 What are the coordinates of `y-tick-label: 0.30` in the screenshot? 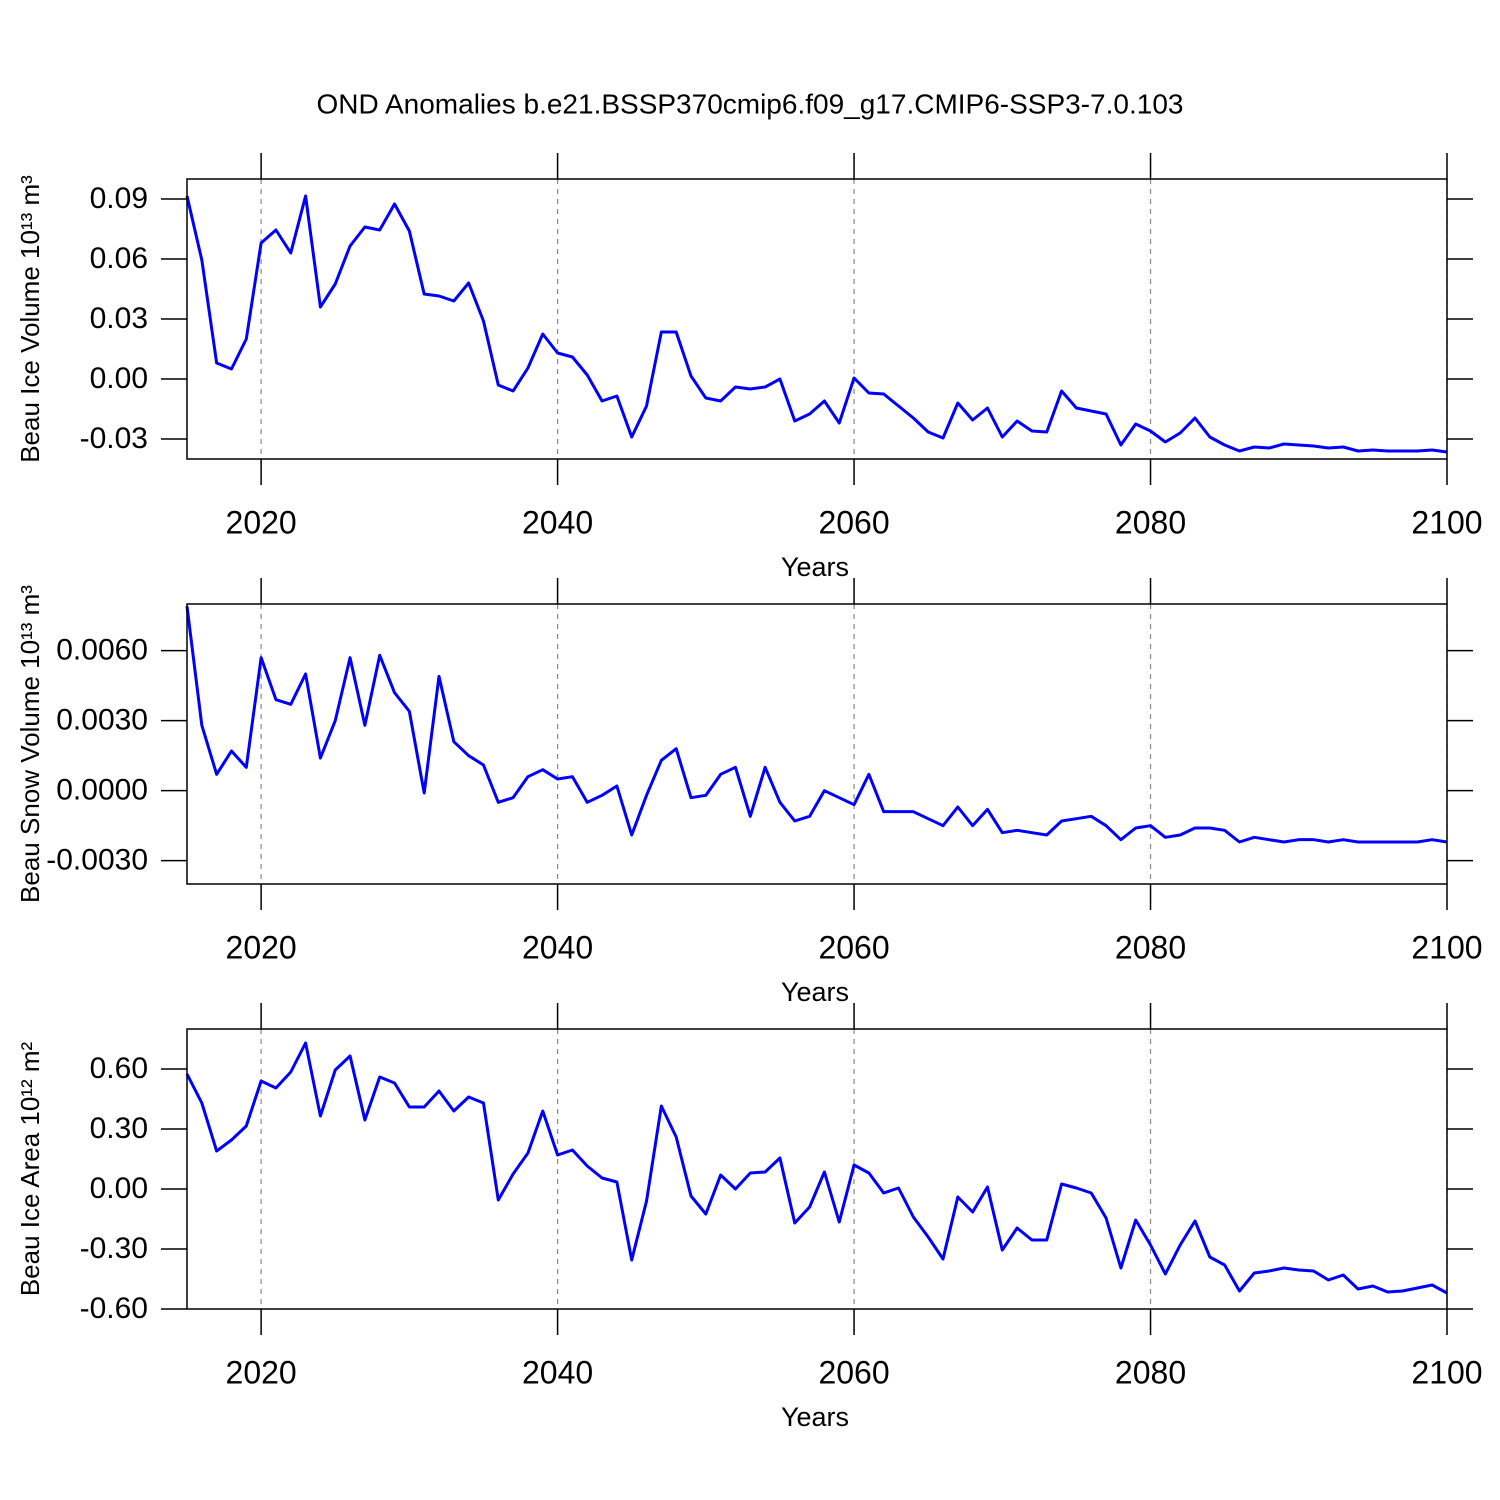 It's located at (119, 1128).